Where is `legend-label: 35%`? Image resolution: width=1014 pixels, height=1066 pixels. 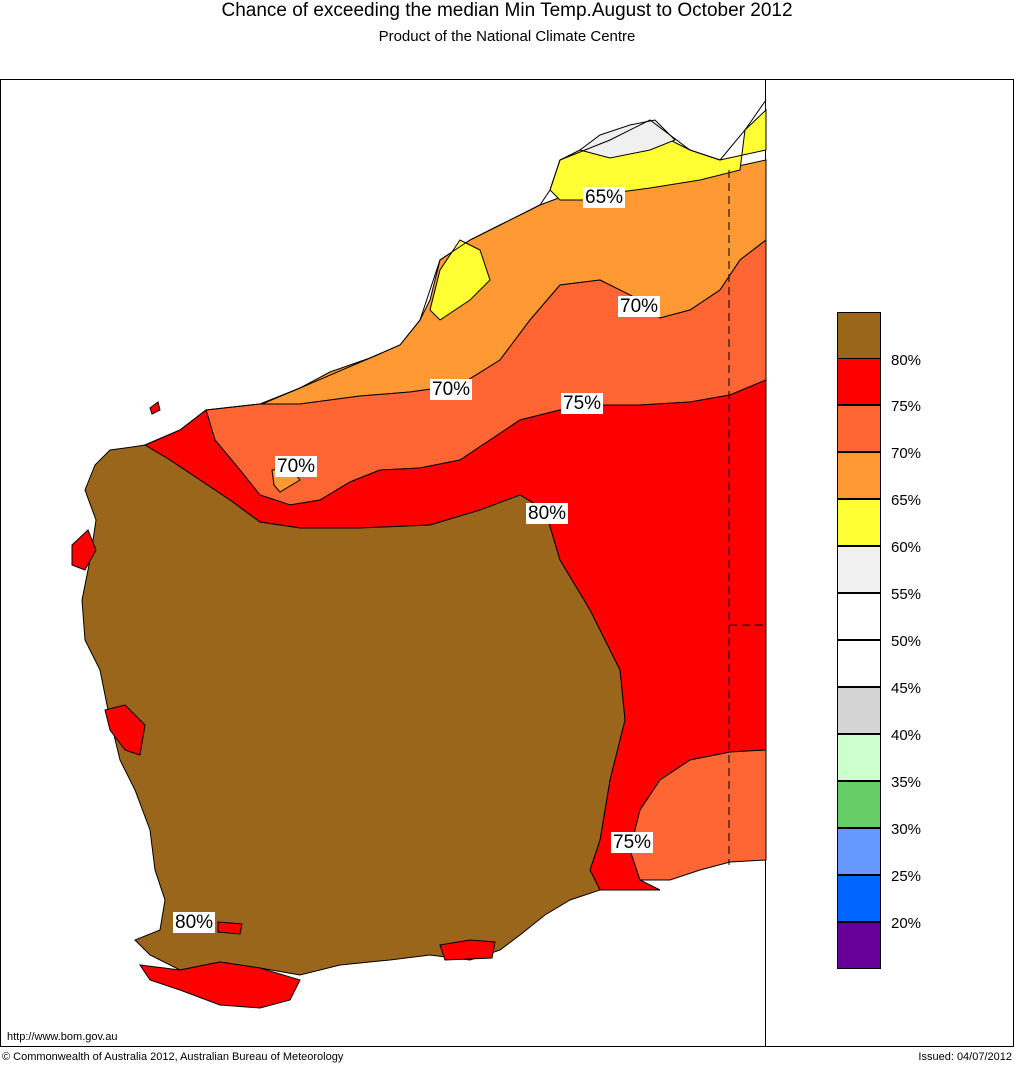
legend-label: 35% is located at coordinates (906, 782).